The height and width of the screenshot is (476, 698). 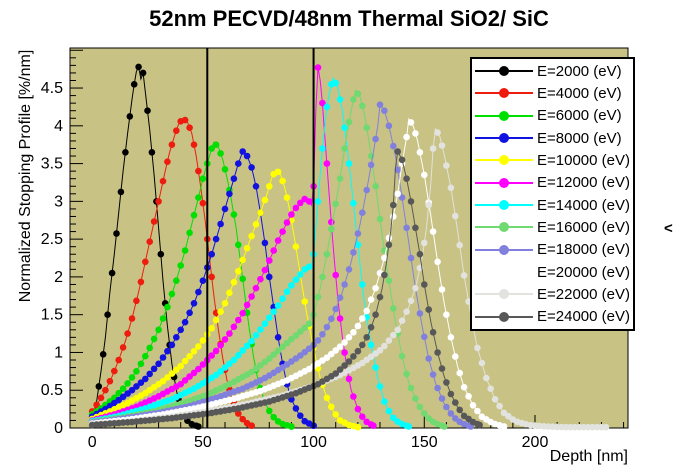 I want to click on legend-row: E=18000 (eV), so click(x=552, y=249).